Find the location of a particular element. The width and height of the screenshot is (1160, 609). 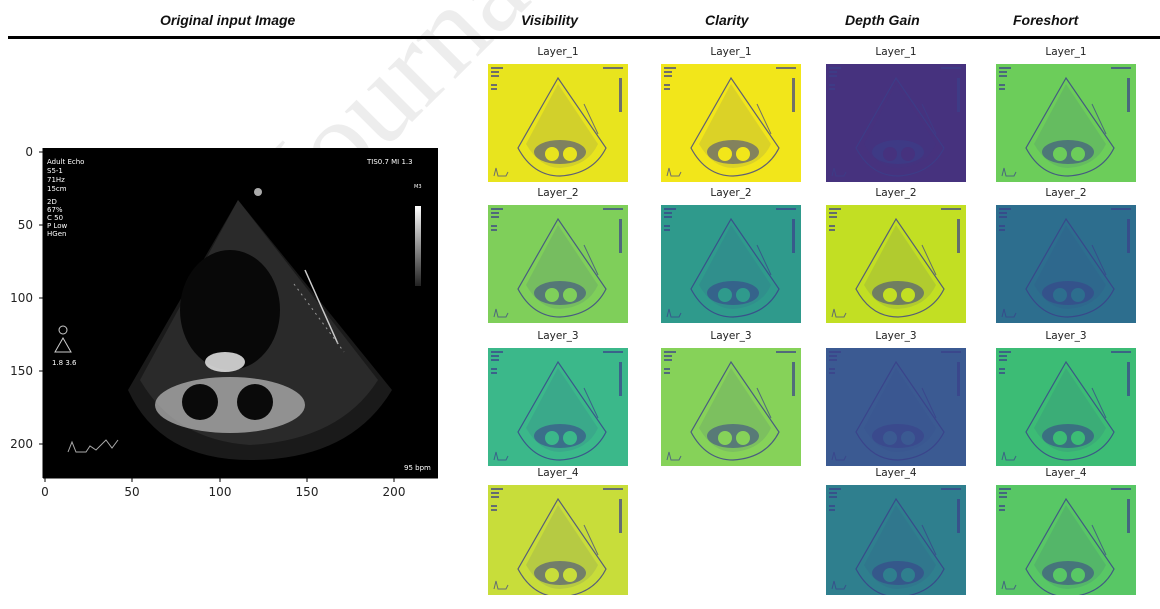

feature-map-foreshort-layer-1: Layer_1 is located at coordinates (1066, 117).